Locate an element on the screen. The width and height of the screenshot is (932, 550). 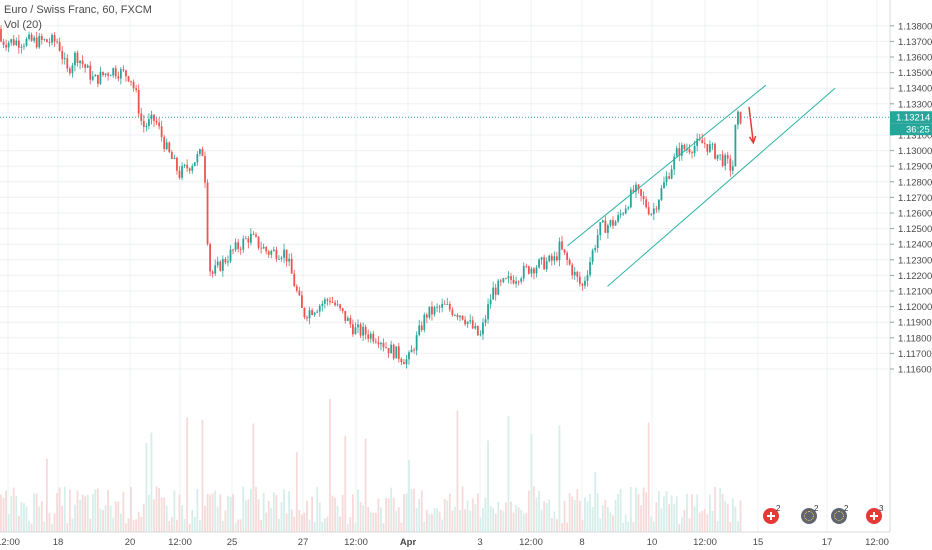
forecast-arrow-head is located at coordinates (752, 140).